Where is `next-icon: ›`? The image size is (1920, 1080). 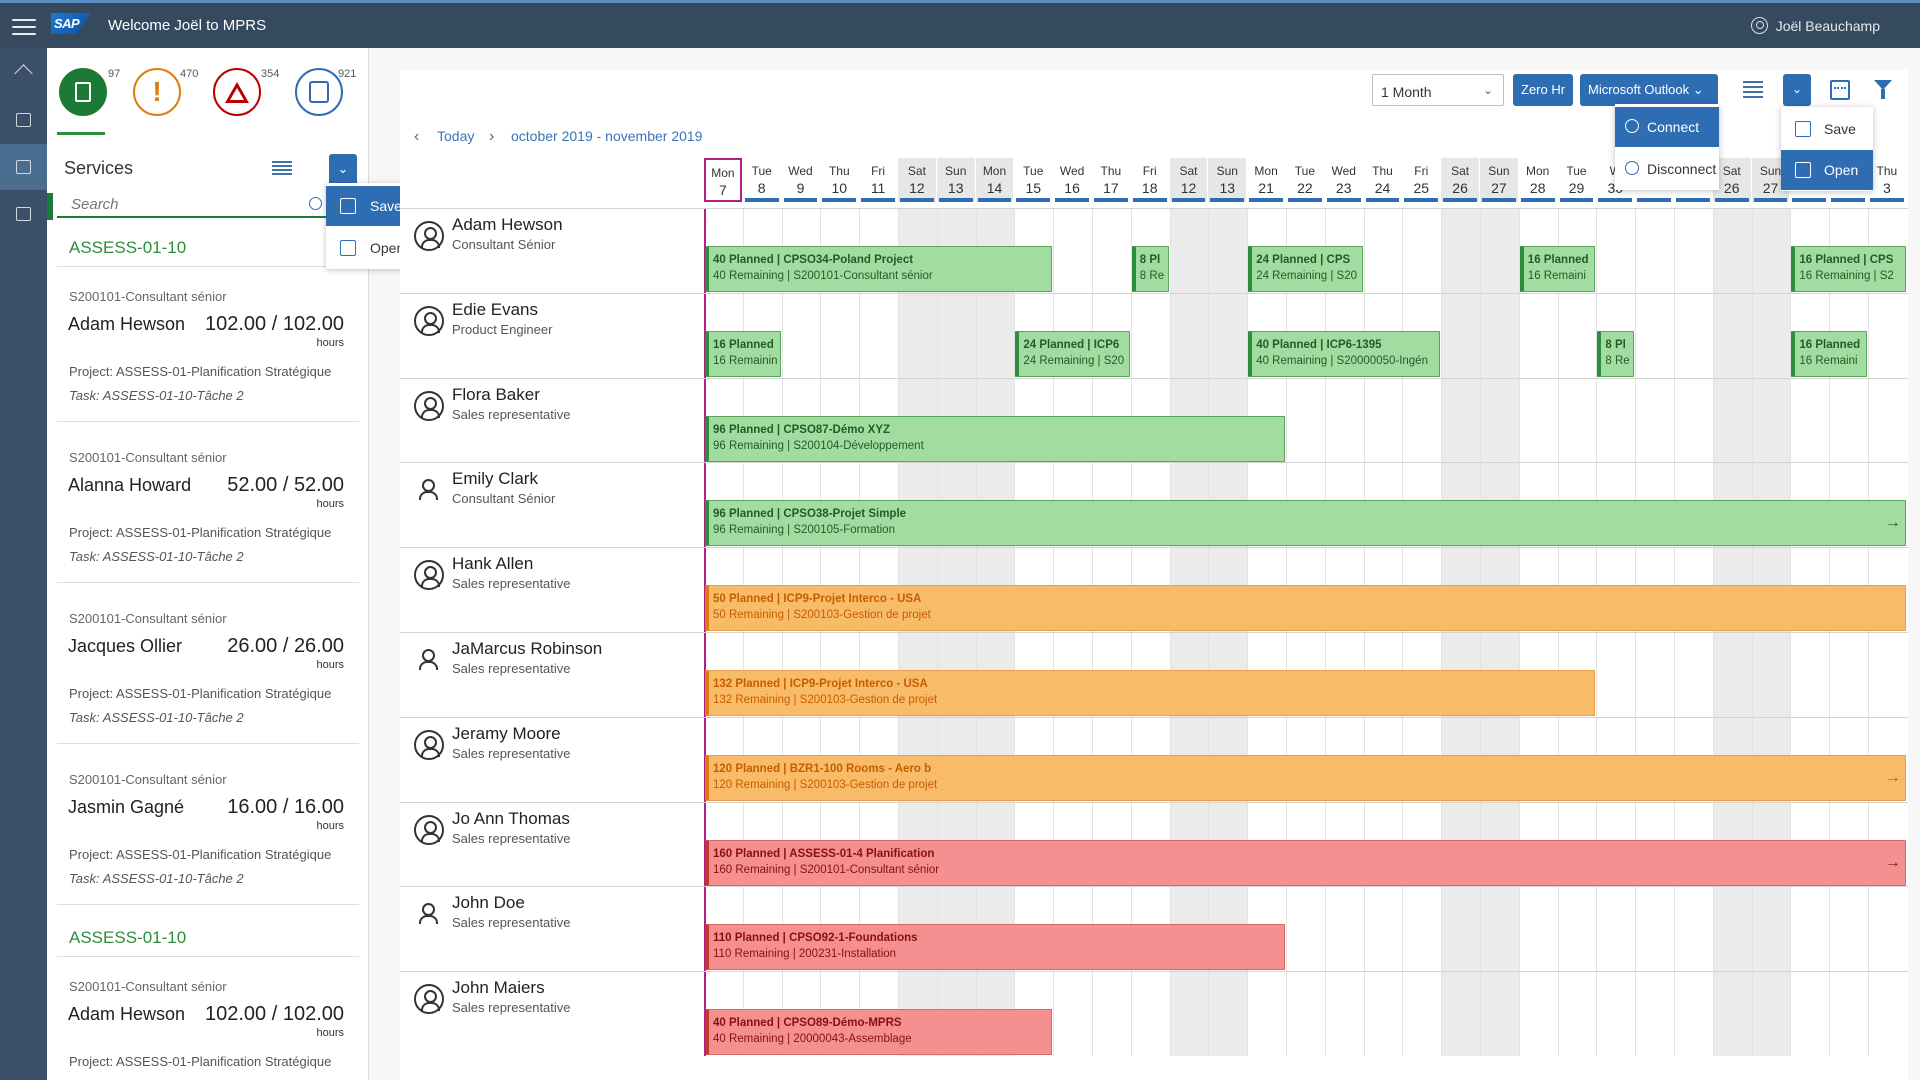
next-icon: › is located at coordinates (492, 136).